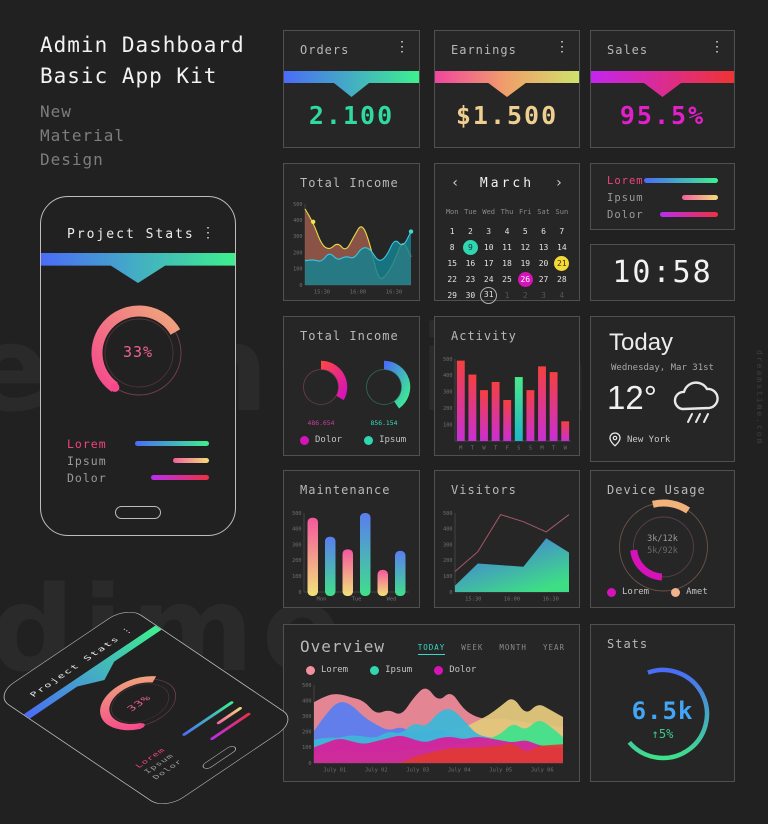 This screenshot has height=824, width=768. Describe the element at coordinates (56, 111) in the screenshot. I see `app-subtitle-1: New` at that location.